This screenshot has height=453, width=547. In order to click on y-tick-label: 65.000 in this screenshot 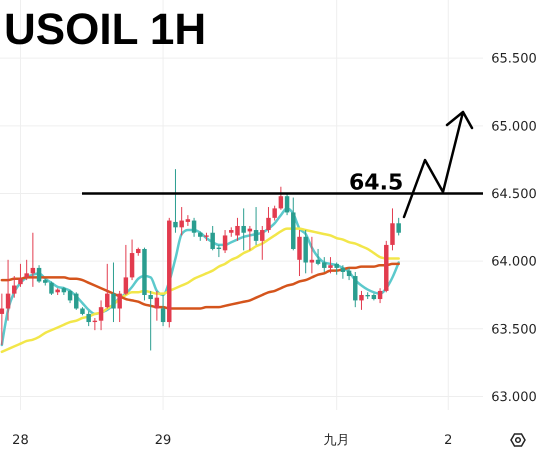, I will do `click(514, 126)`.